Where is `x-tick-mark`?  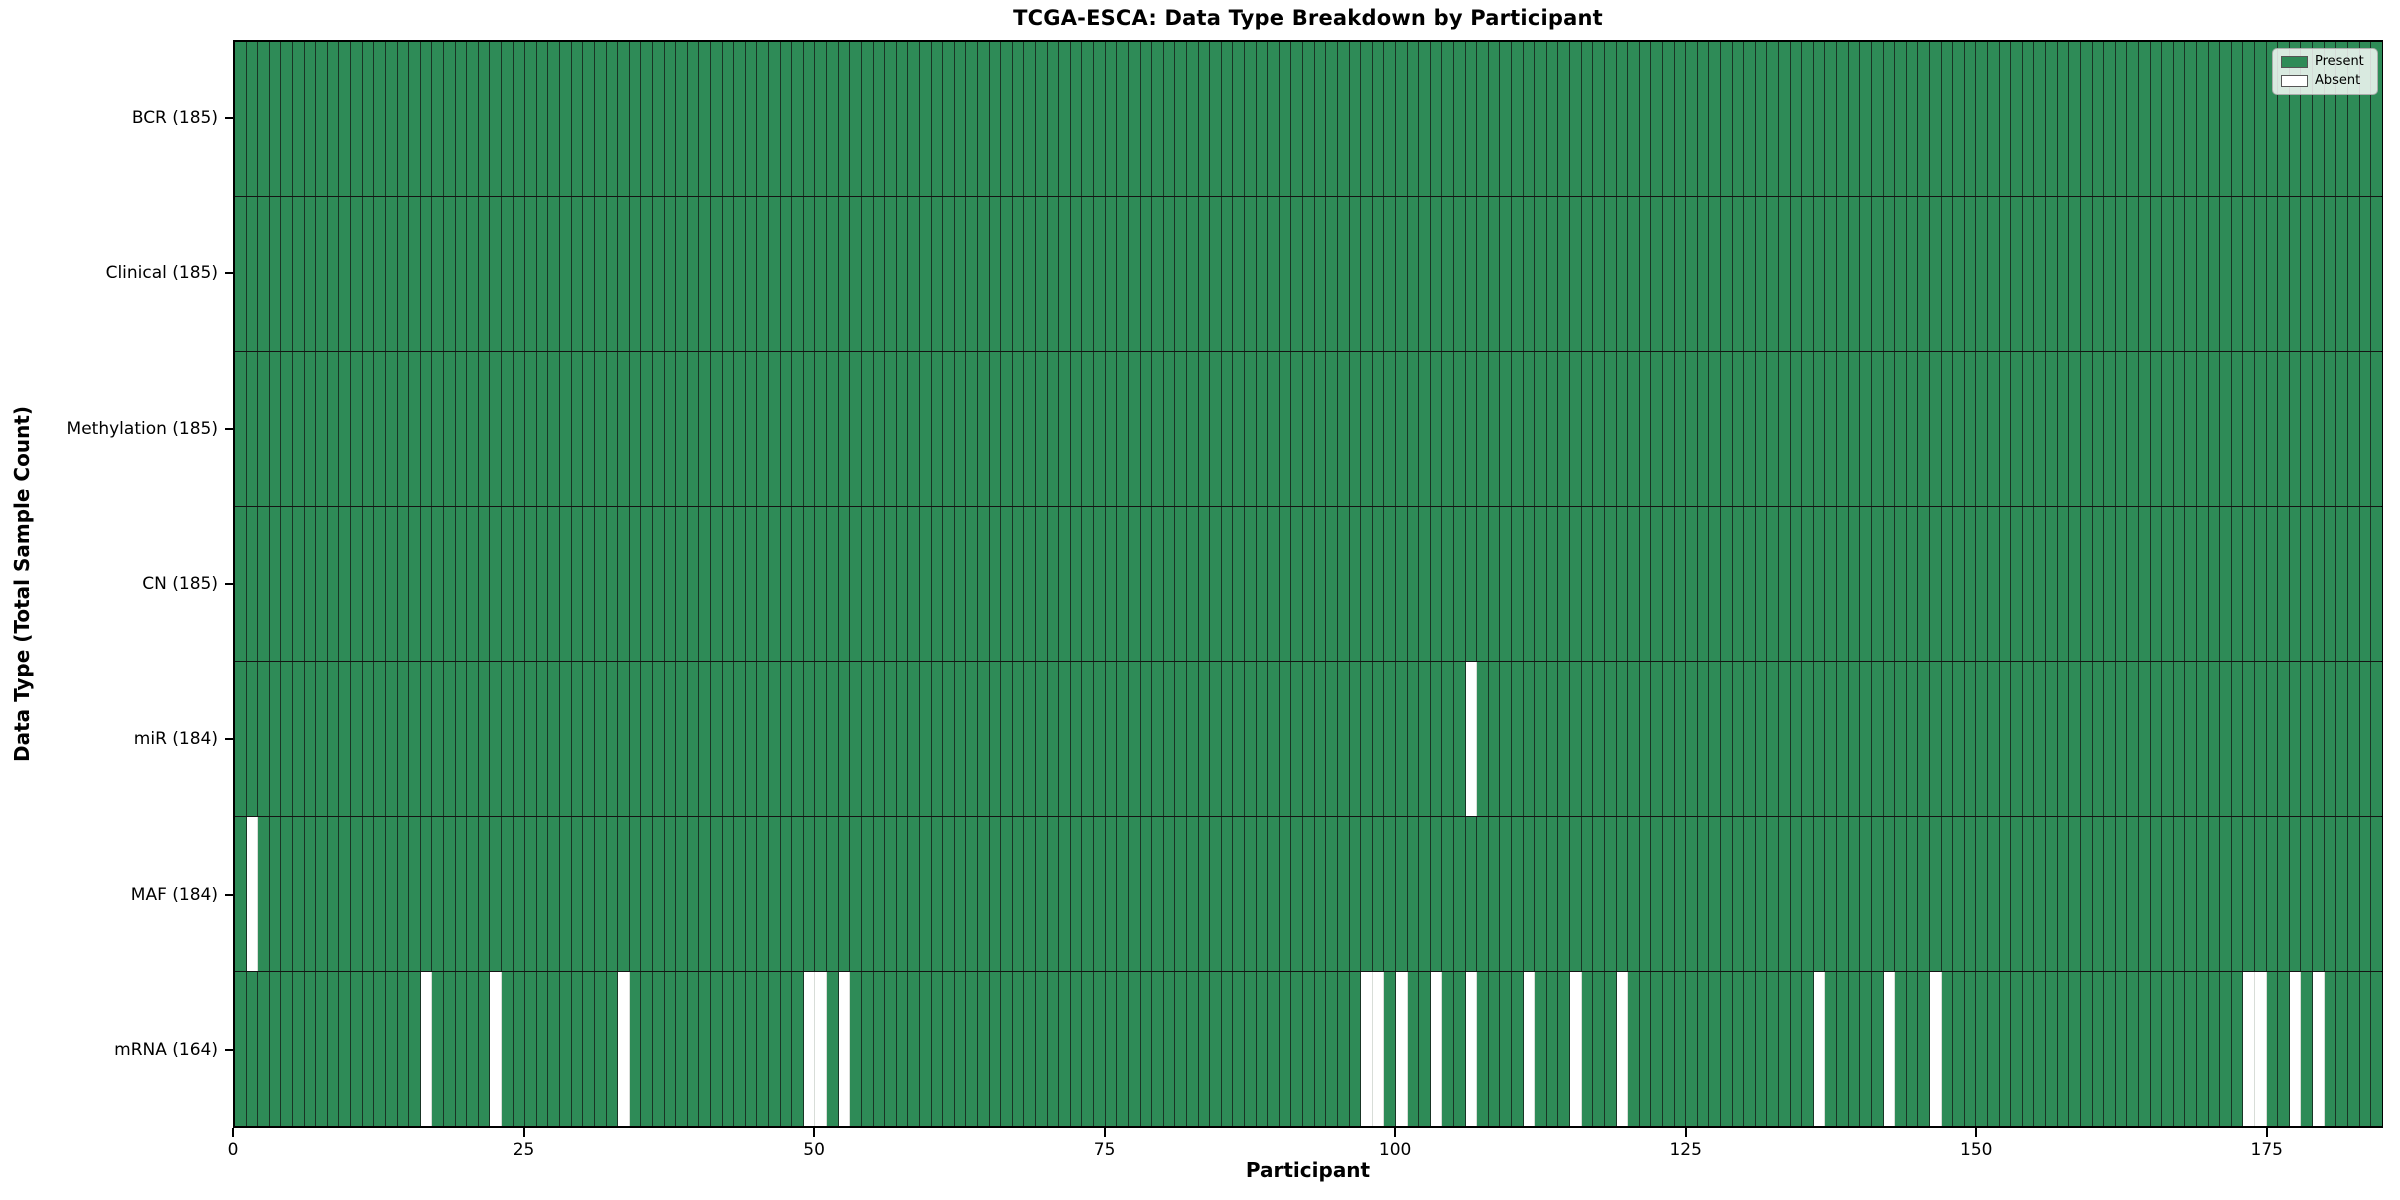
x-tick-mark is located at coordinates (814, 1132).